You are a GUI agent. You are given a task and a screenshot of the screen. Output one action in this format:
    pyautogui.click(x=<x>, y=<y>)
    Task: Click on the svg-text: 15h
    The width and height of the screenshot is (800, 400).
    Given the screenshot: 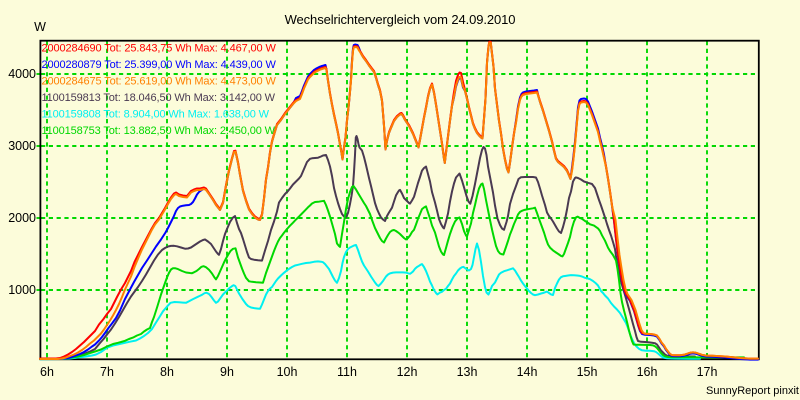 What is the action you would take?
    pyautogui.click(x=587, y=372)
    